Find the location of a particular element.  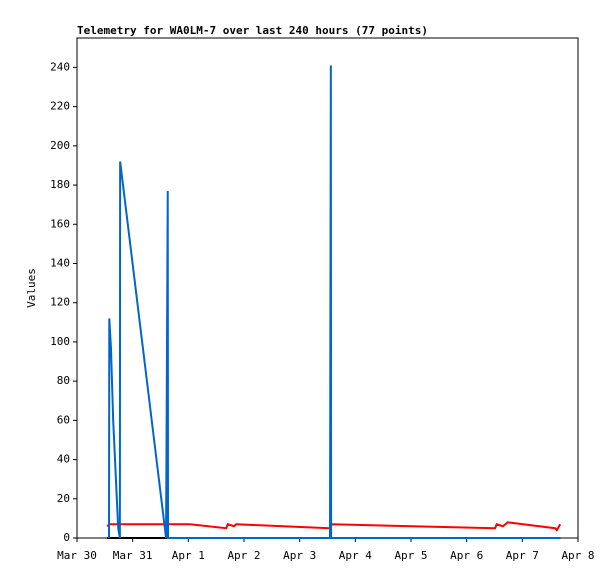

x-tick-label: Apr 6 is located at coordinates (466, 555).